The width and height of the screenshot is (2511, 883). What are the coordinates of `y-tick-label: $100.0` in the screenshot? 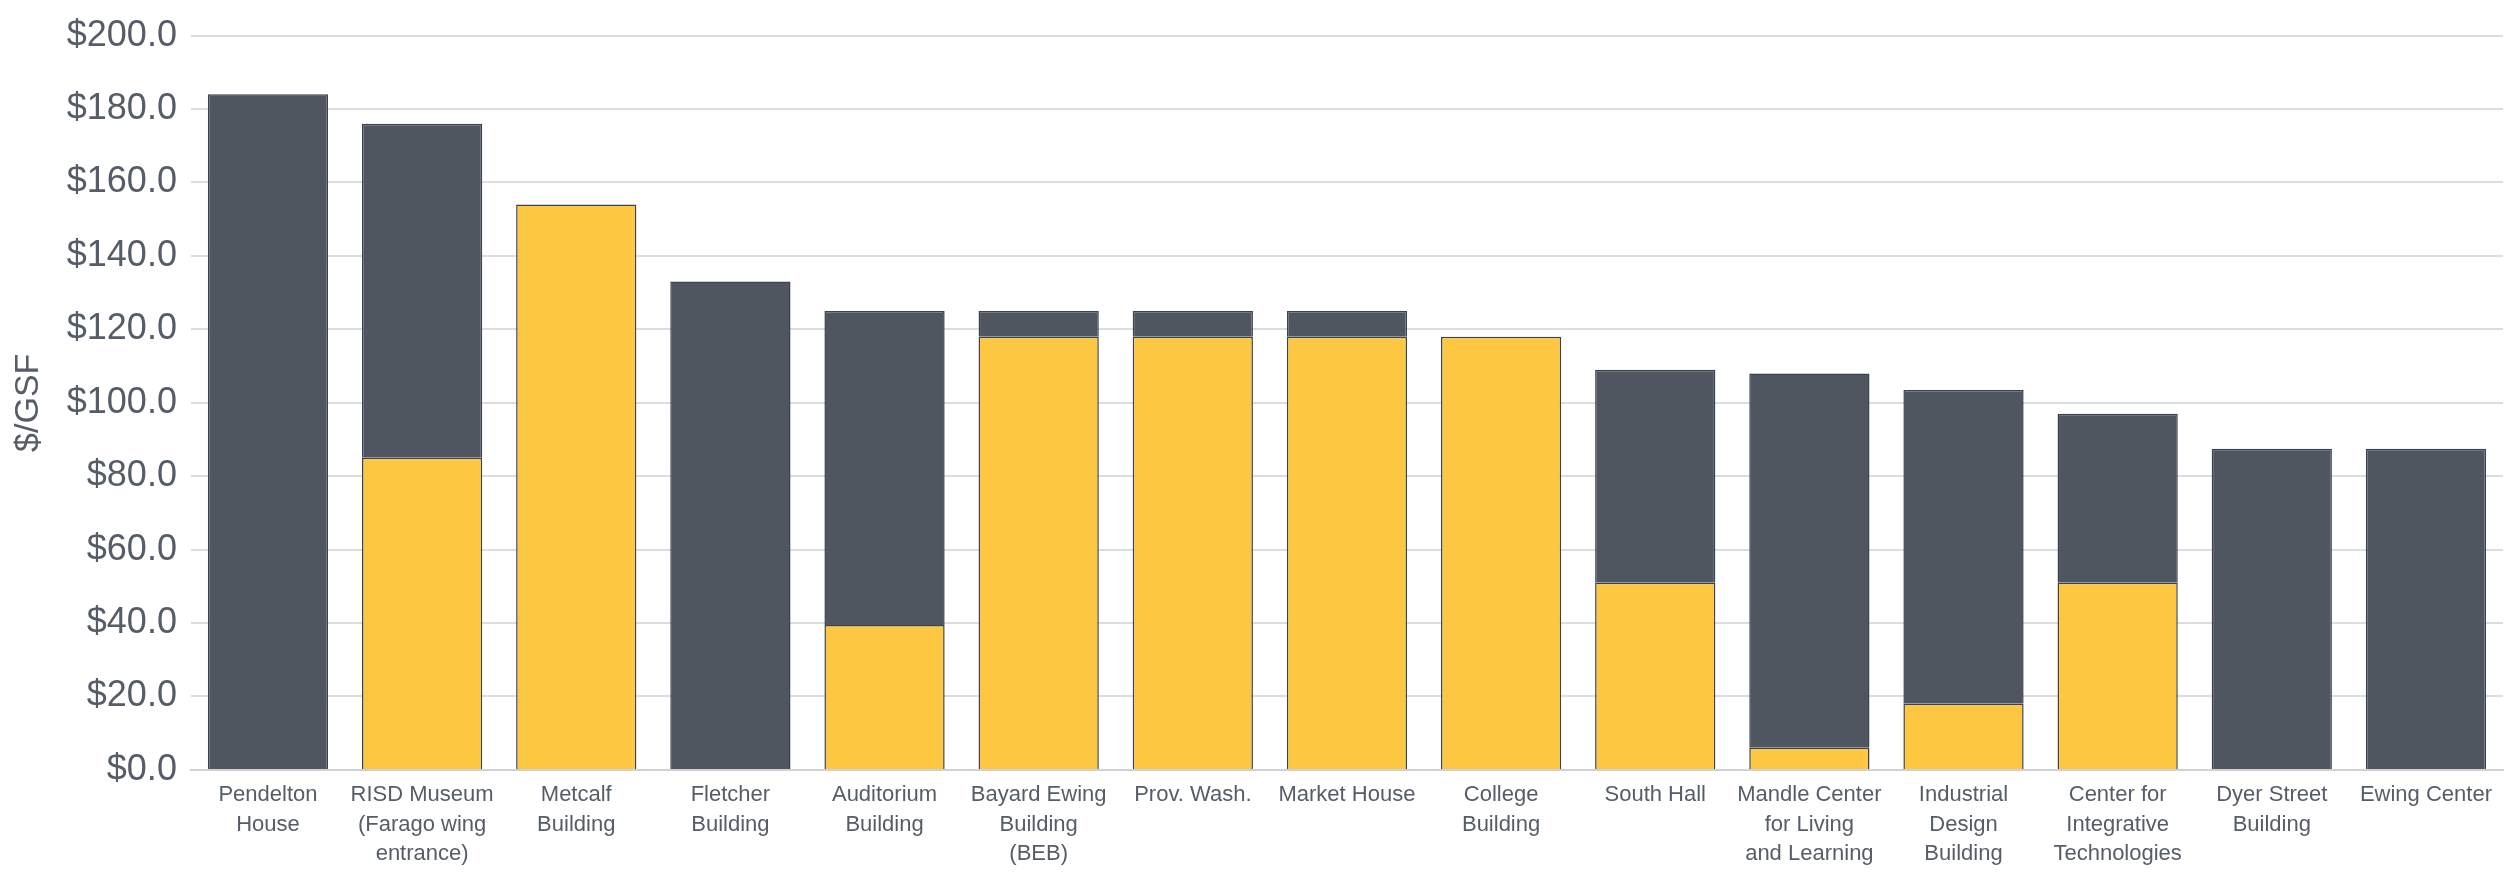 It's located at (121, 400).